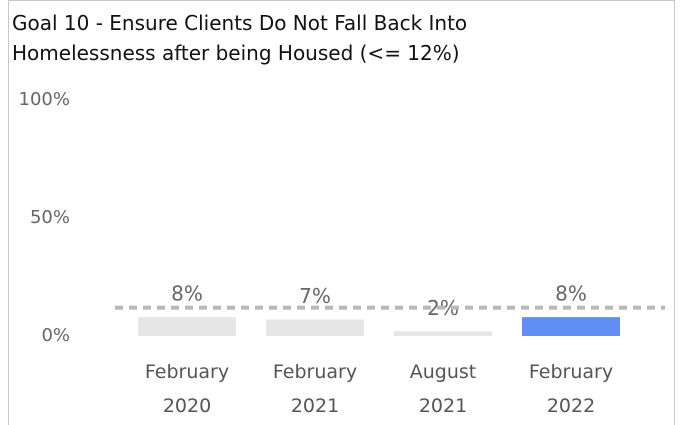  What do you see at coordinates (443, 389) in the screenshot?
I see `x-tick-label: August 2021` at bounding box center [443, 389].